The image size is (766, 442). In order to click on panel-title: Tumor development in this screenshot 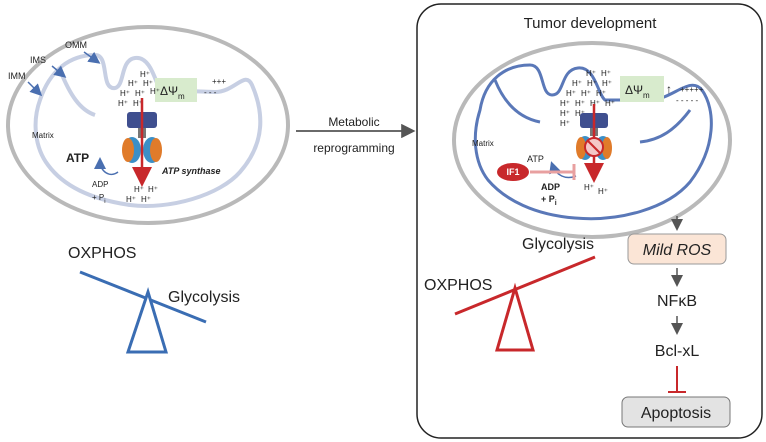, I will do `click(591, 23)`.